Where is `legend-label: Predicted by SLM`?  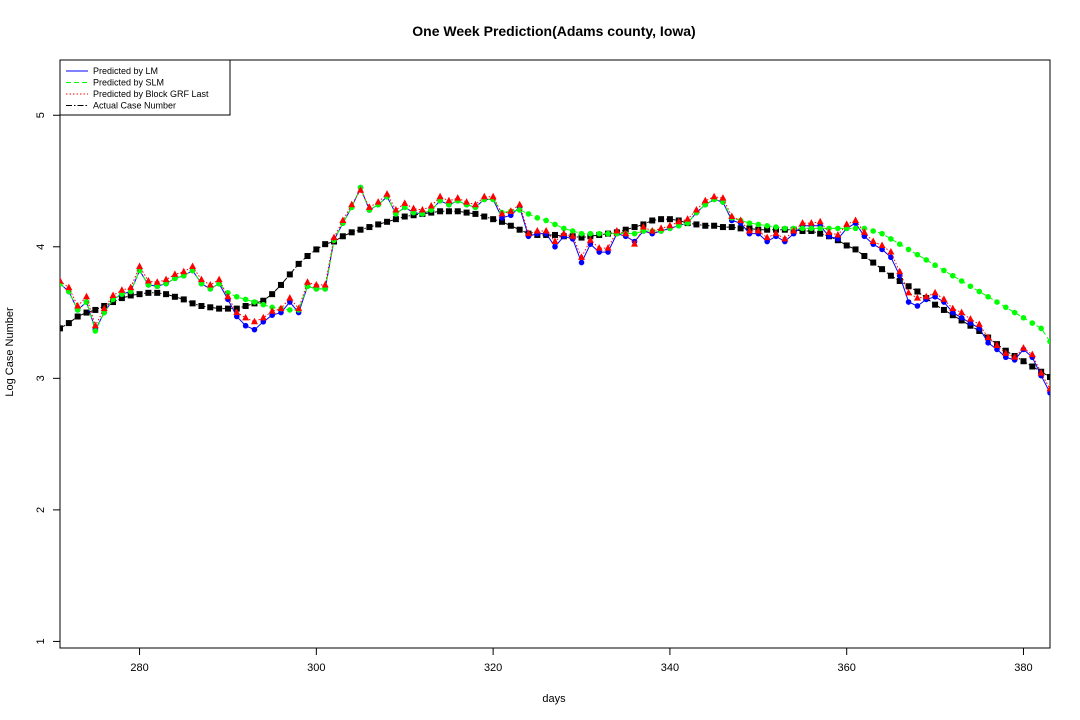 legend-label: Predicted by SLM is located at coordinates (128, 83).